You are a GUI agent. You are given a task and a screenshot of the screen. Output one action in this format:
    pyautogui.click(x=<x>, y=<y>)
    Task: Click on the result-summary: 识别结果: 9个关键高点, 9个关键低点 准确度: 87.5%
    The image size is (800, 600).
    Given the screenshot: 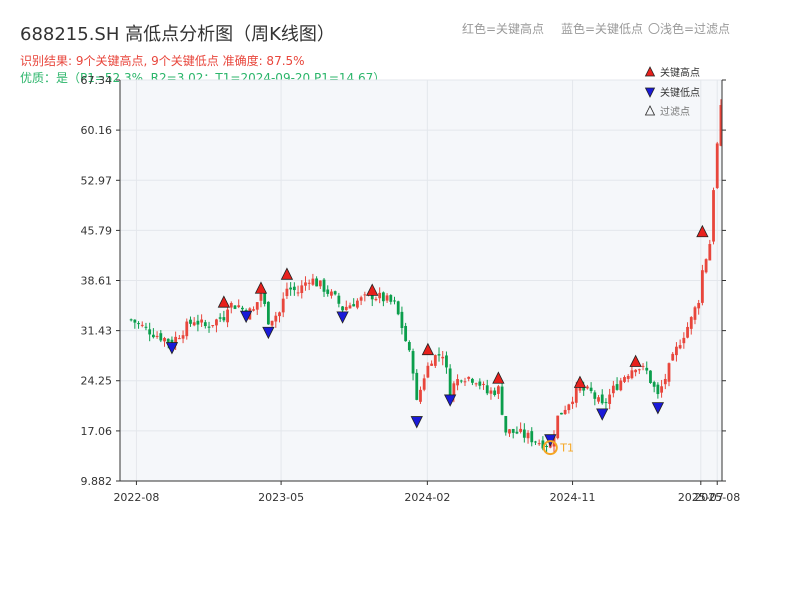 What is the action you would take?
    pyautogui.click(x=162, y=61)
    